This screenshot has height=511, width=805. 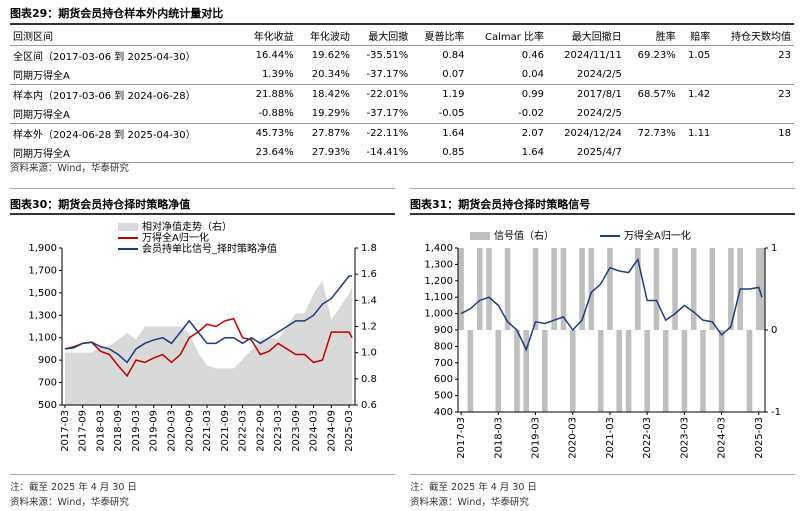 What do you see at coordinates (382, 94) in the screenshot?
I see `cell: -22.01%` at bounding box center [382, 94].